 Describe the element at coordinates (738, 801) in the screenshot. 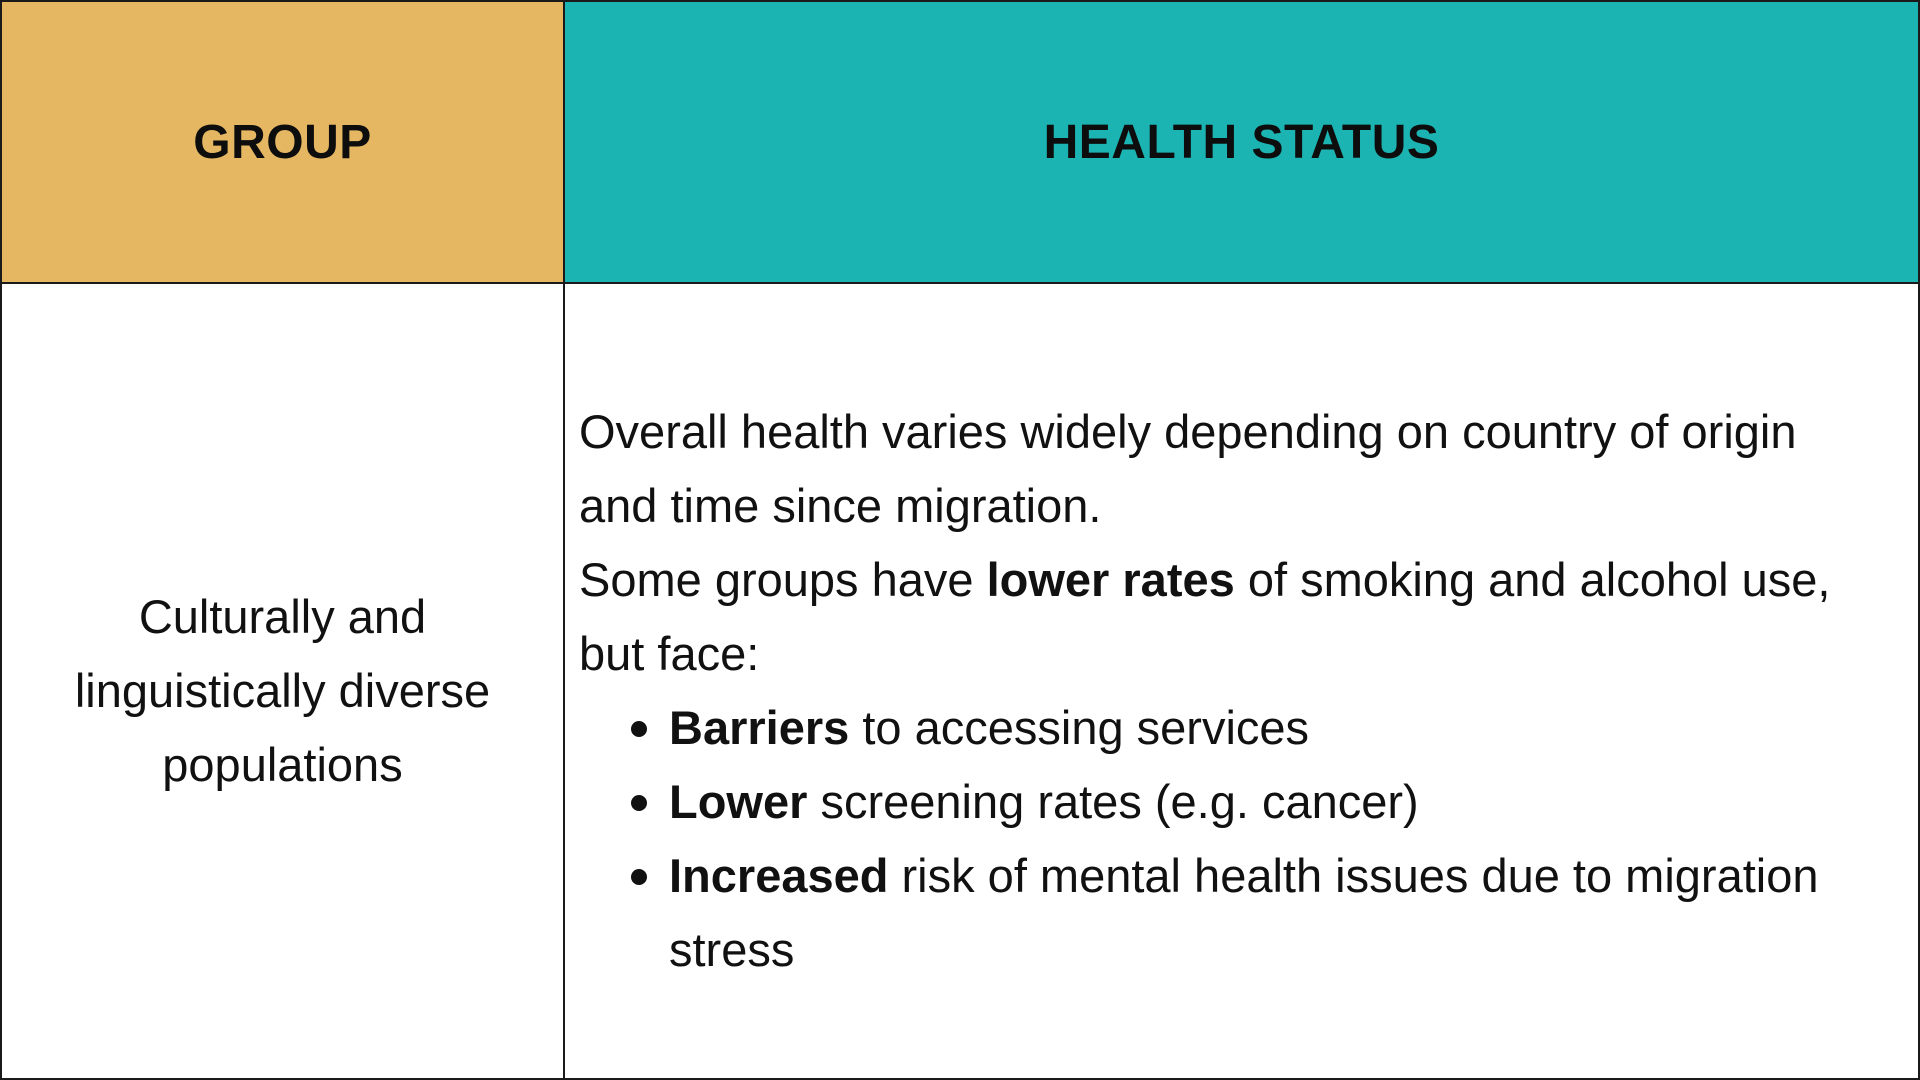

I see `bullet-bold: Lower` at that location.